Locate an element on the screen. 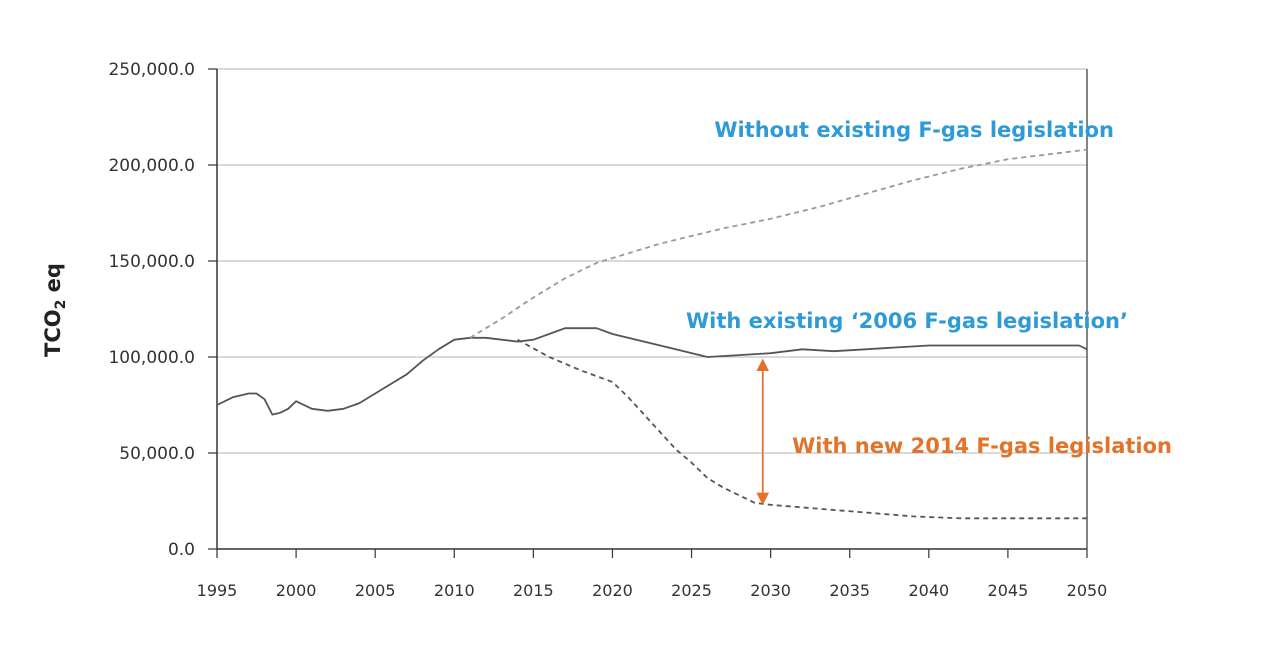  annotation-new-2014-legislation: With new 2014 F-gas legislation is located at coordinates (982, 446).